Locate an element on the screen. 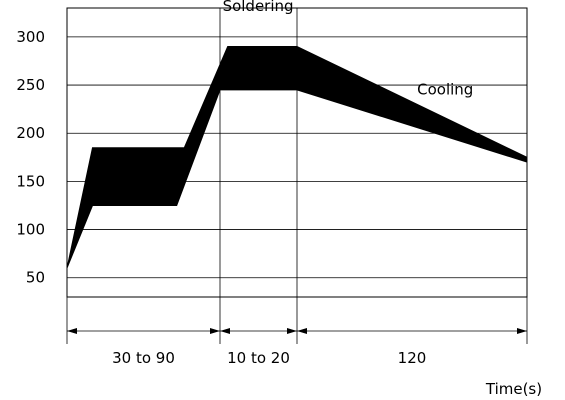 This screenshot has height=400, width=565. y-tick-label: 200 is located at coordinates (30, 133).